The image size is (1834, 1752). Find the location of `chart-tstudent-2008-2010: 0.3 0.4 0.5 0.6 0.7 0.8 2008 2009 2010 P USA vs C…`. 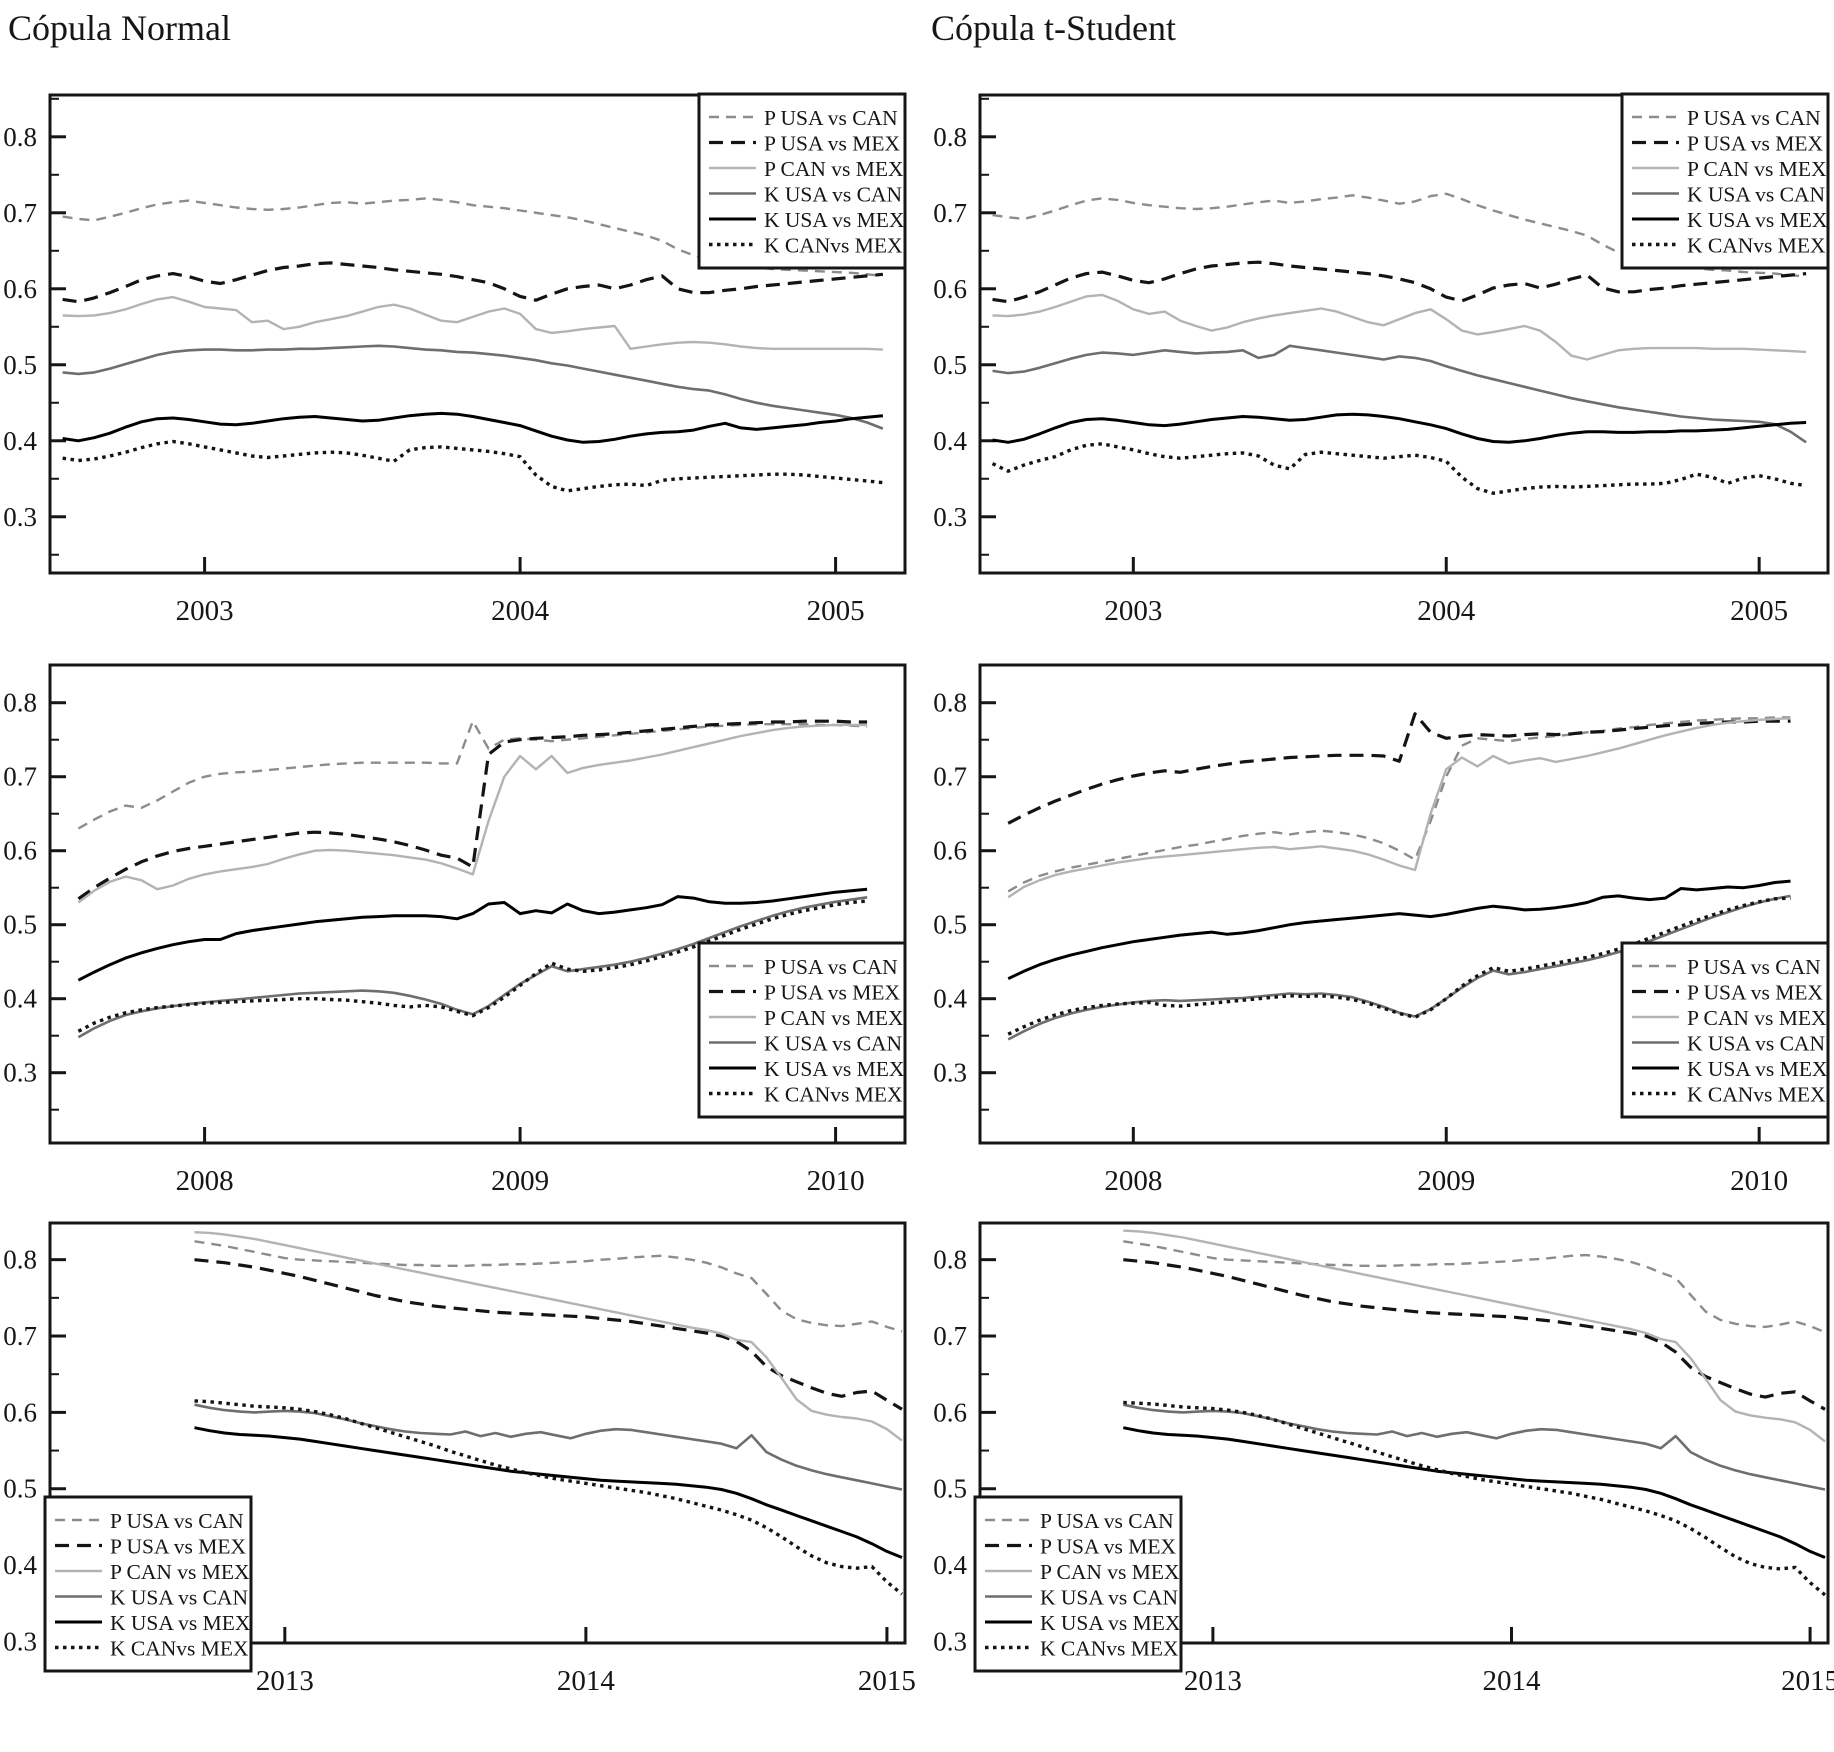

chart-tstudent-2008-2010: 0.3 0.4 0.5 0.6 0.7 0.8 2008 2009 2010 P USA vs C… is located at coordinates (1381, 930).